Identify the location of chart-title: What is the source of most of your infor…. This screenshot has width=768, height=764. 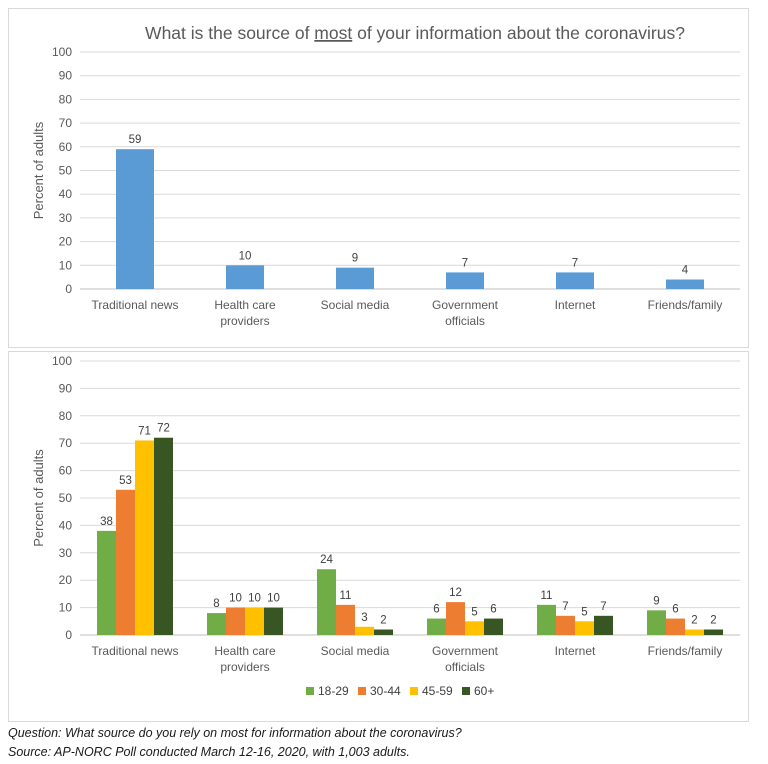
(415, 33).